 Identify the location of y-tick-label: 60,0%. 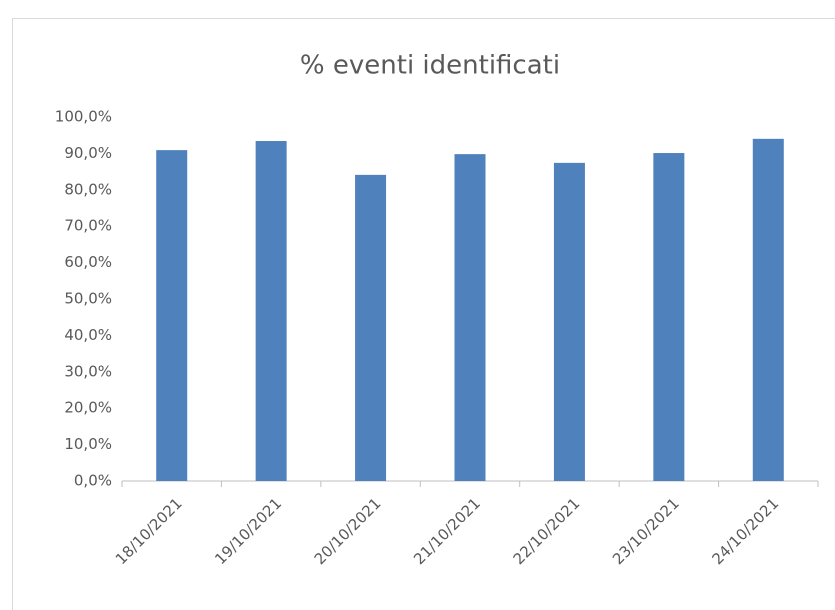
(88, 262).